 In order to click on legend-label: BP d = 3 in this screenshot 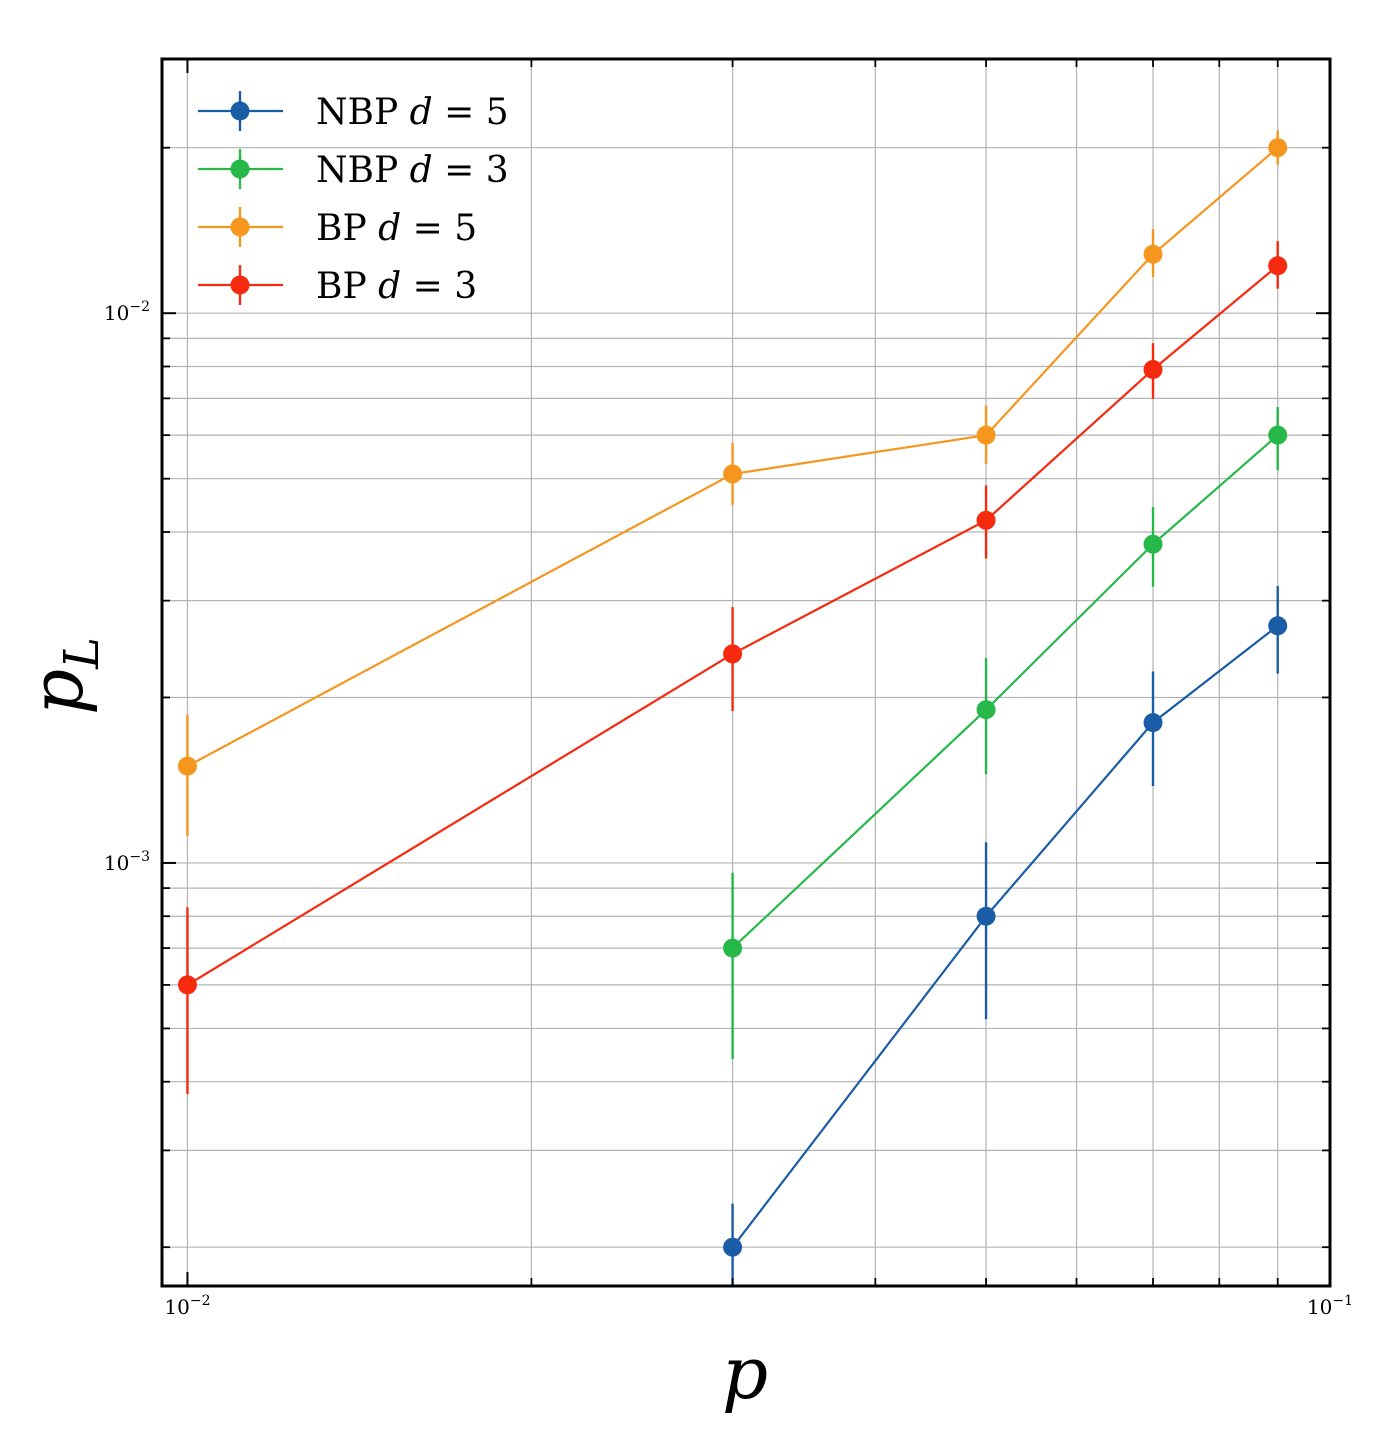, I will do `click(396, 286)`.